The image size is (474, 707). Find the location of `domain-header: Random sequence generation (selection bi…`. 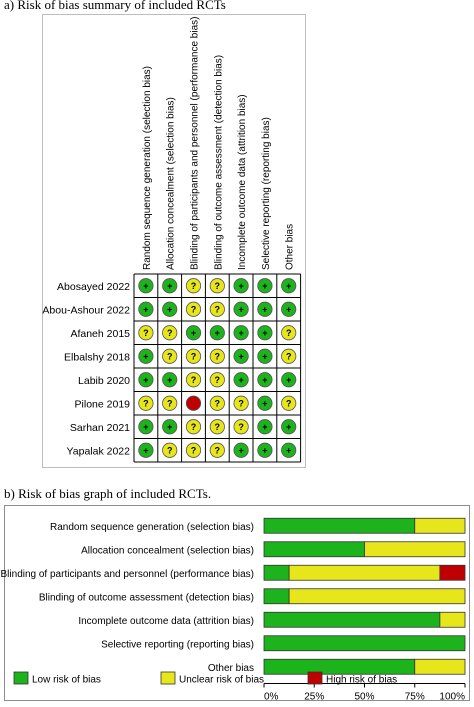

domain-header: Random sequence generation (selection bi… is located at coordinates (147, 168).